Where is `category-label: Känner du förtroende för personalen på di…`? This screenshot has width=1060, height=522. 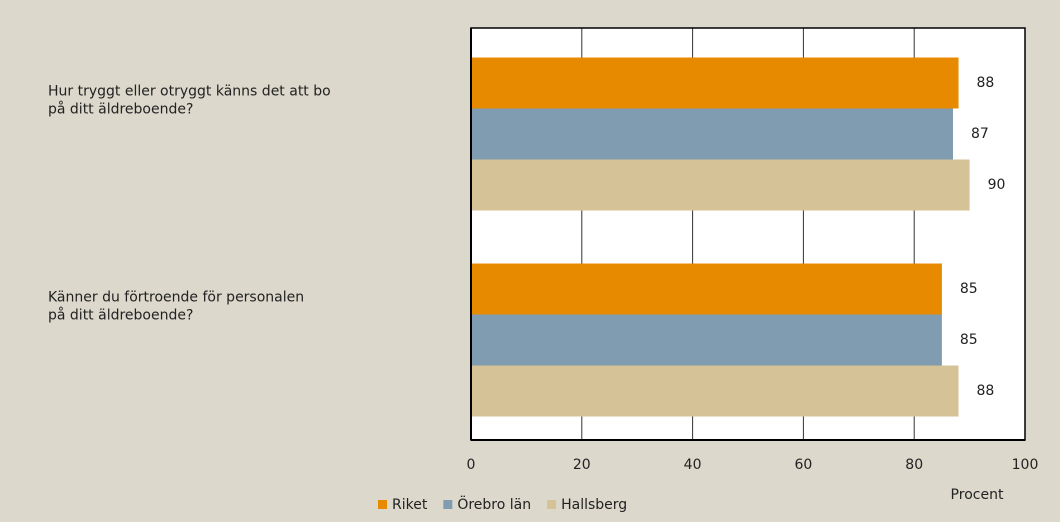
category-label: Känner du förtroende för personalen på di… is located at coordinates (176, 307).